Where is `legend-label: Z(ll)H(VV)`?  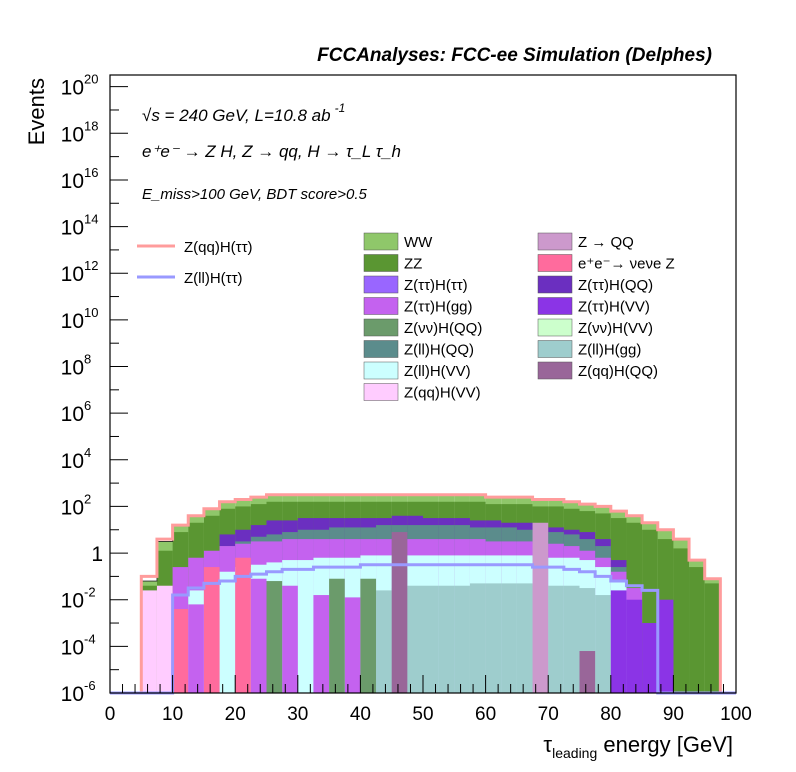 legend-label: Z(ll)H(VV) is located at coordinates (437, 371).